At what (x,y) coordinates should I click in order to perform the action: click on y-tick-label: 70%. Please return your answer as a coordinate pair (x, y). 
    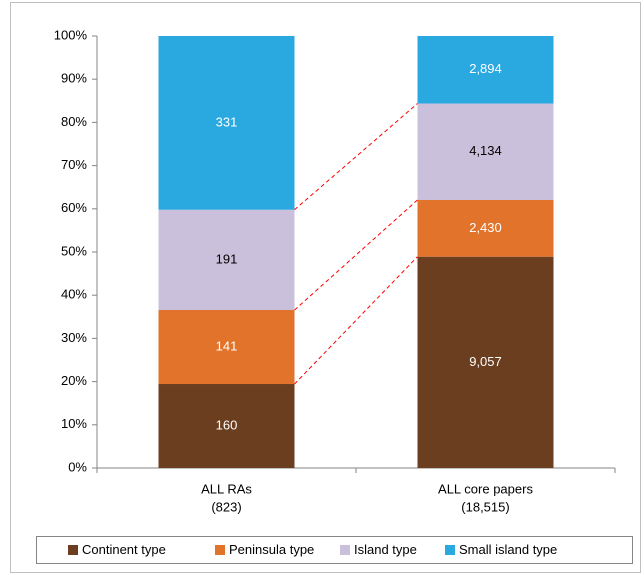
    Looking at the image, I should click on (74, 164).